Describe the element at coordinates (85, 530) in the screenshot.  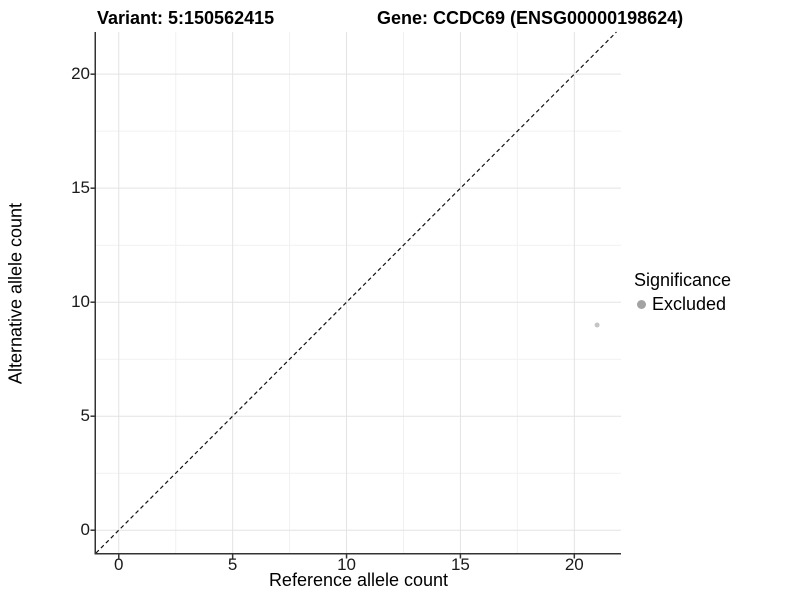
I see `y-tick-label: 0` at that location.